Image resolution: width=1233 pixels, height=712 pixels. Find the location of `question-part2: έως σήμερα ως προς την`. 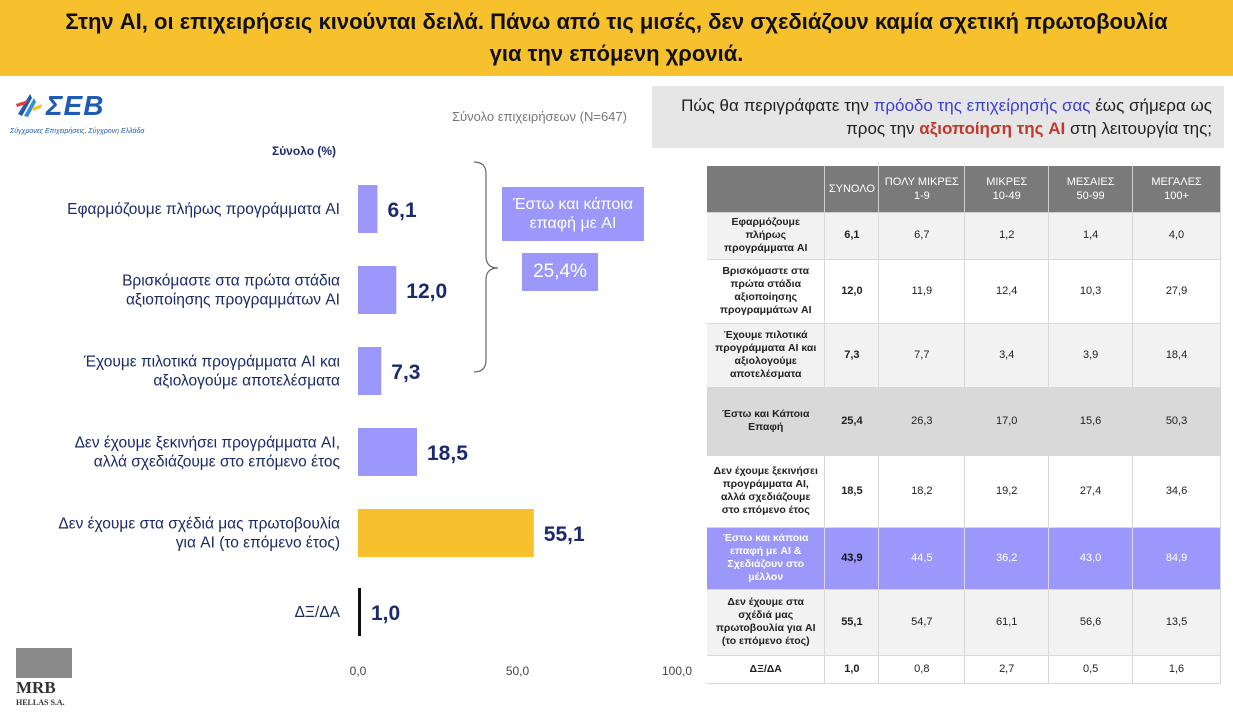

question-part2: έως σήμερα ως προς την is located at coordinates (1029, 117).